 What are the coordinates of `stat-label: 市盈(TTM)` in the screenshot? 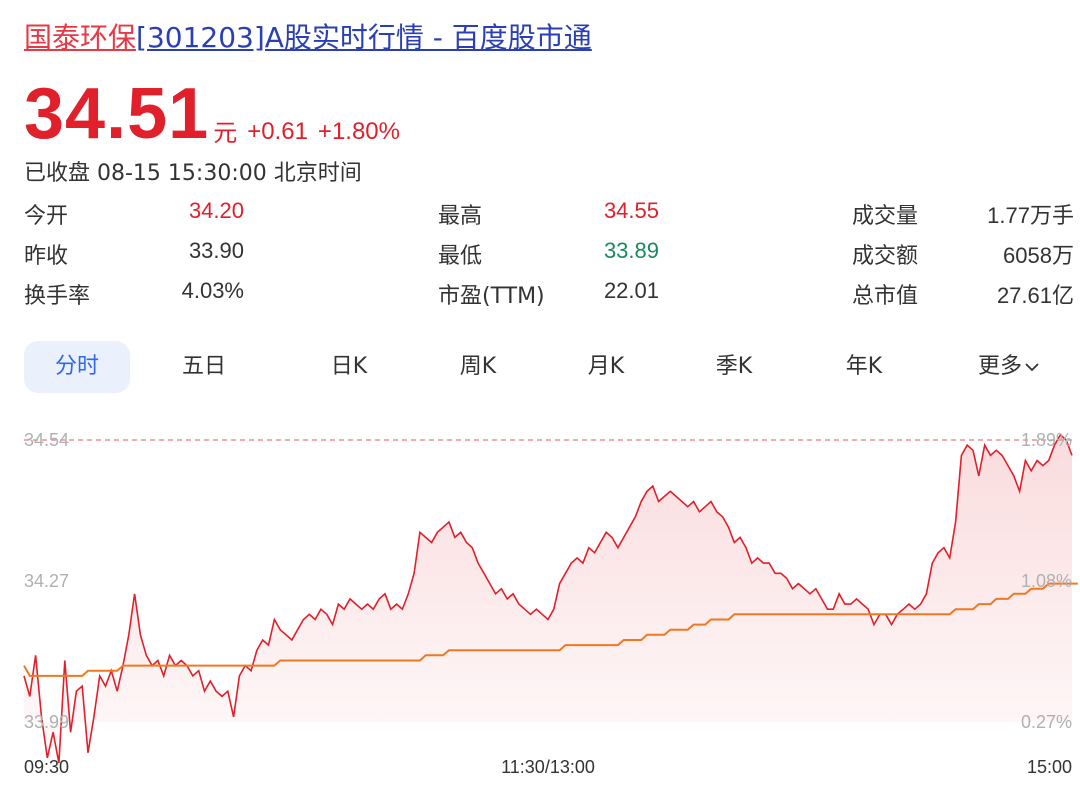 It's located at (491, 296).